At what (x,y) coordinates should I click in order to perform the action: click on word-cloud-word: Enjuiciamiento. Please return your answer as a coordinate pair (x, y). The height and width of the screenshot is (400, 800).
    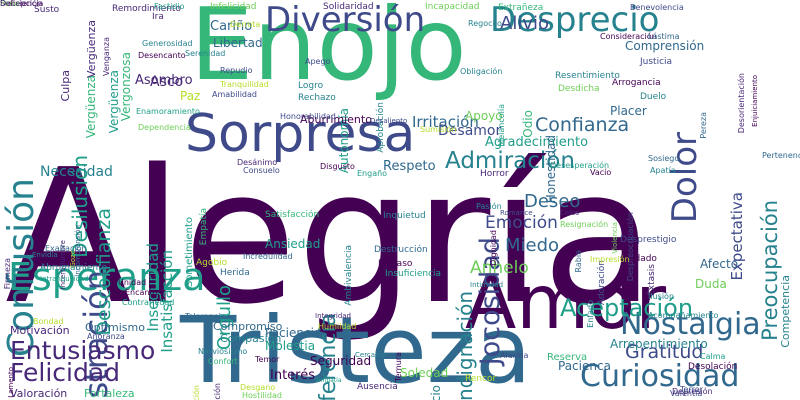
    Looking at the image, I should click on (755, 101).